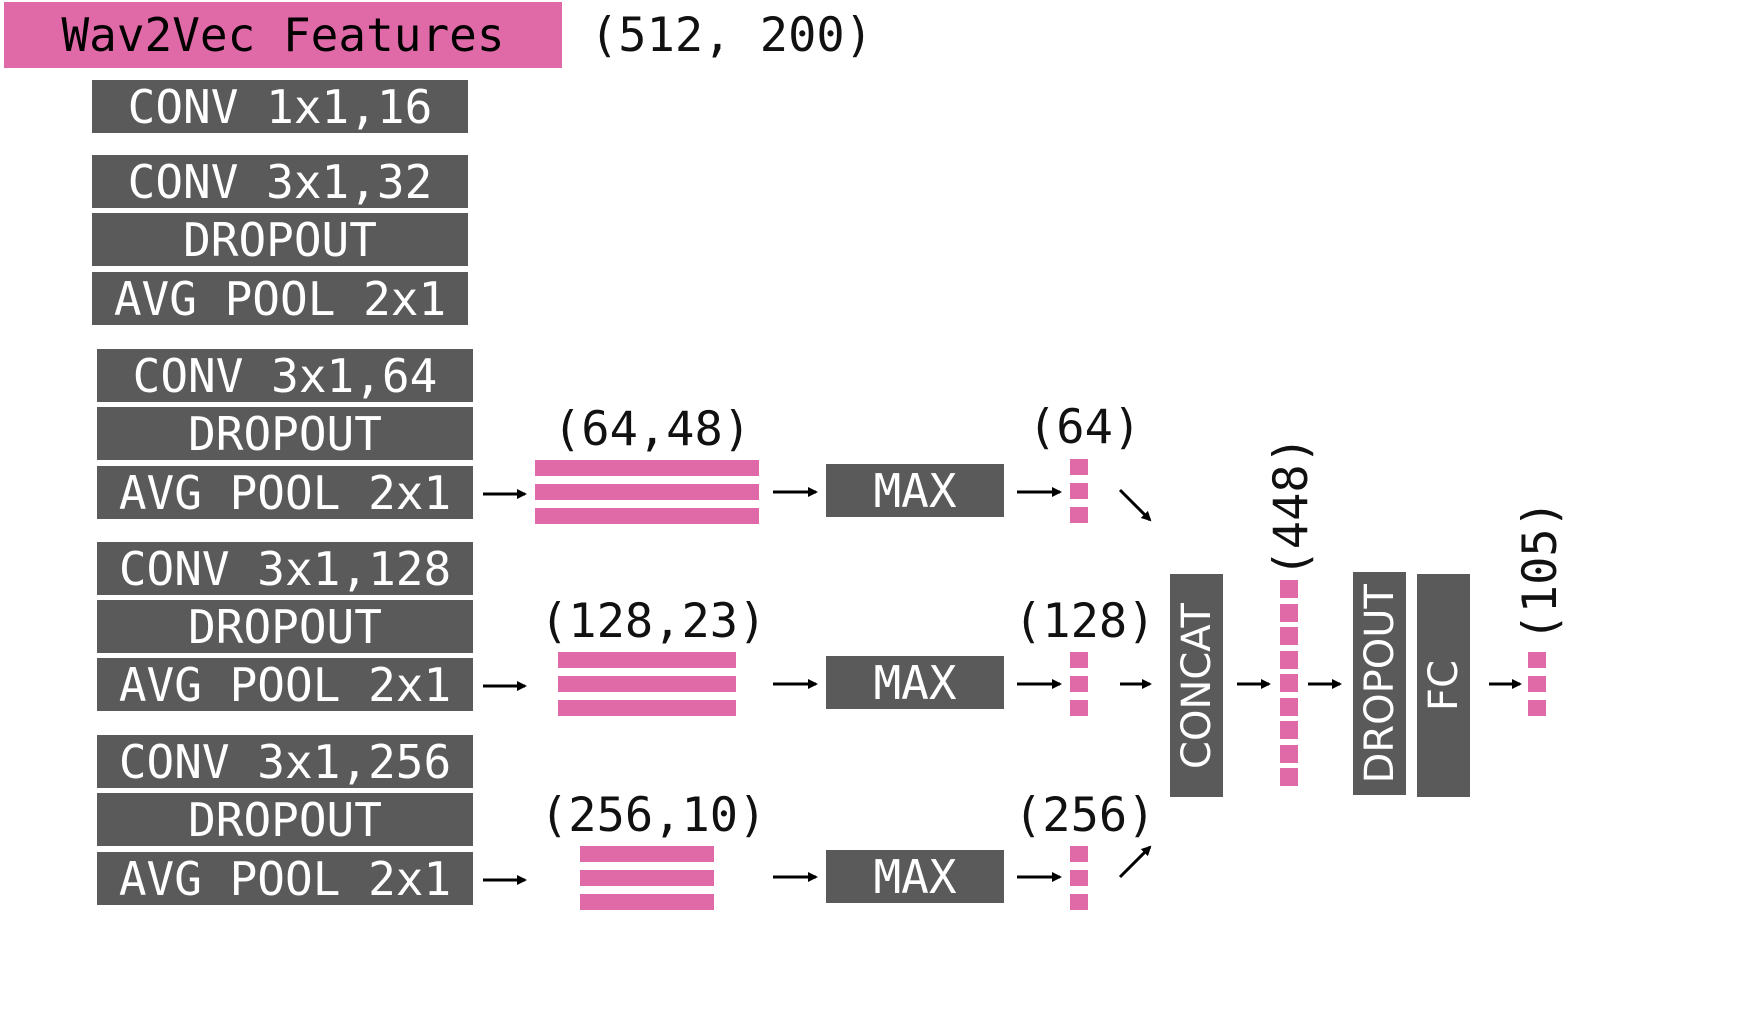 This screenshot has width=1751, height=1018. I want to click on input-features-block: Wav2Vec Features, so click(283, 35).